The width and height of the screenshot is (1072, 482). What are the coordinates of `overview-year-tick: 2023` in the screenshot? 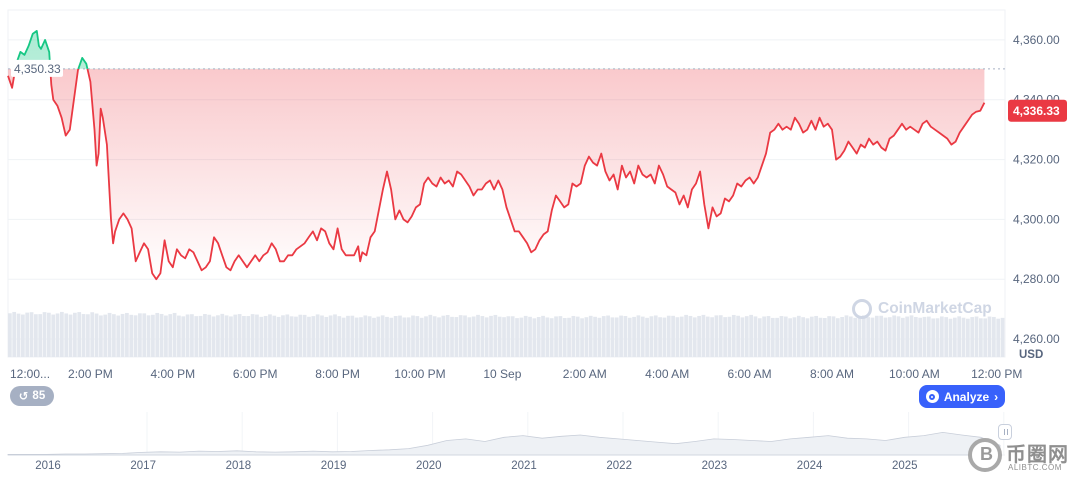 It's located at (715, 466).